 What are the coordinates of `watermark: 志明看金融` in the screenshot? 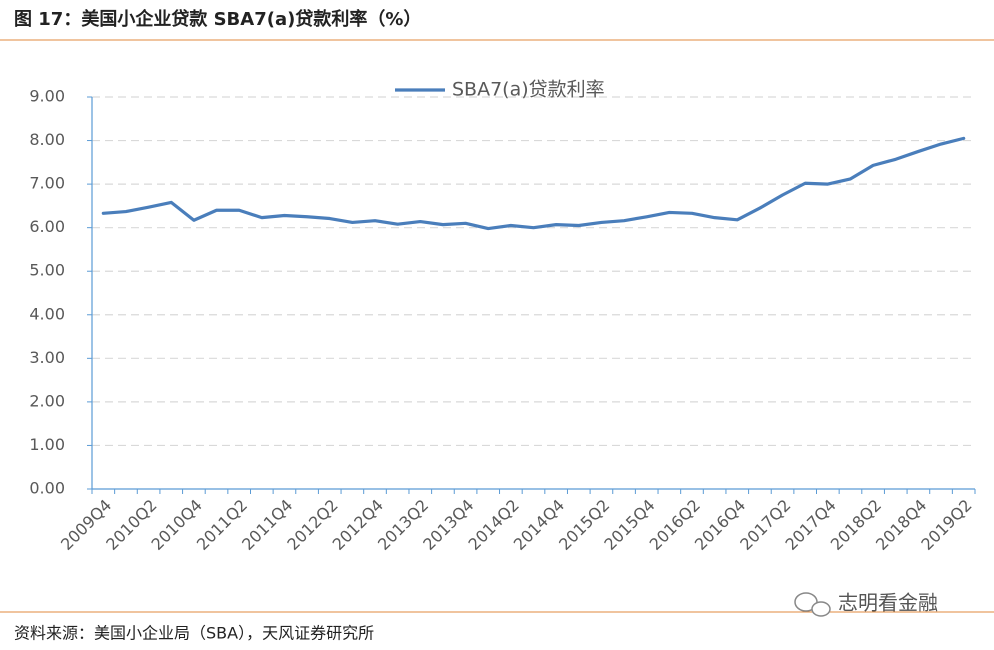 It's located at (888, 603).